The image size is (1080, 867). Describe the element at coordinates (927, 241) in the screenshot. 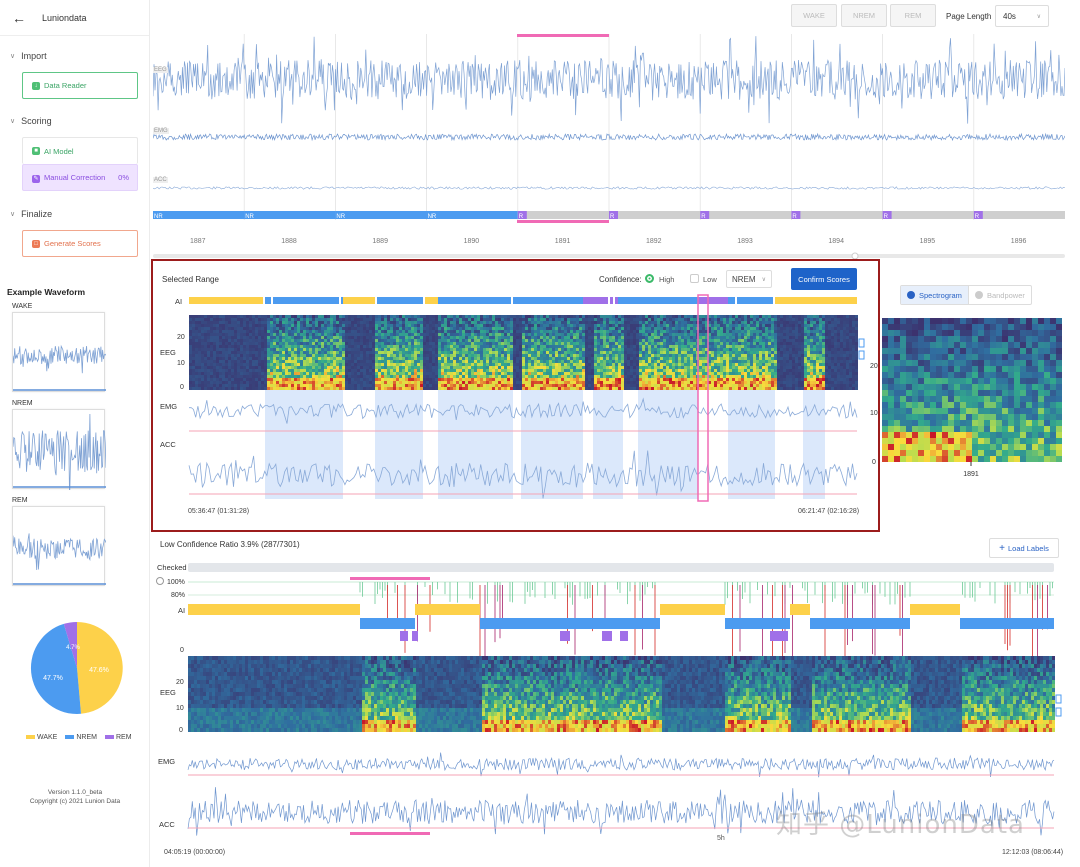

I see `epoch-number: 1895` at that location.